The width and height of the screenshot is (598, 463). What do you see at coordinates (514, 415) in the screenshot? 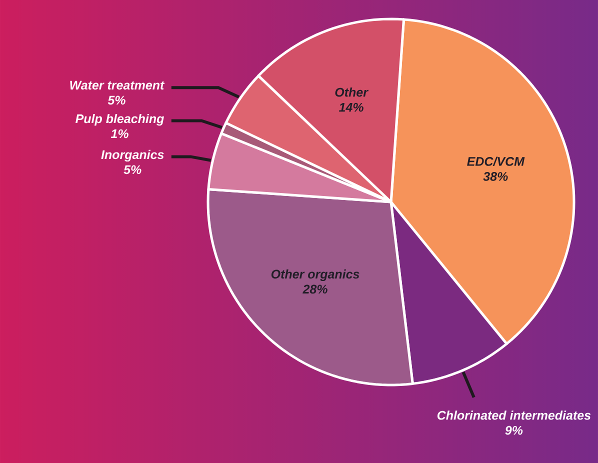
I see `slice-label: Chlorinated intermediates` at bounding box center [514, 415].